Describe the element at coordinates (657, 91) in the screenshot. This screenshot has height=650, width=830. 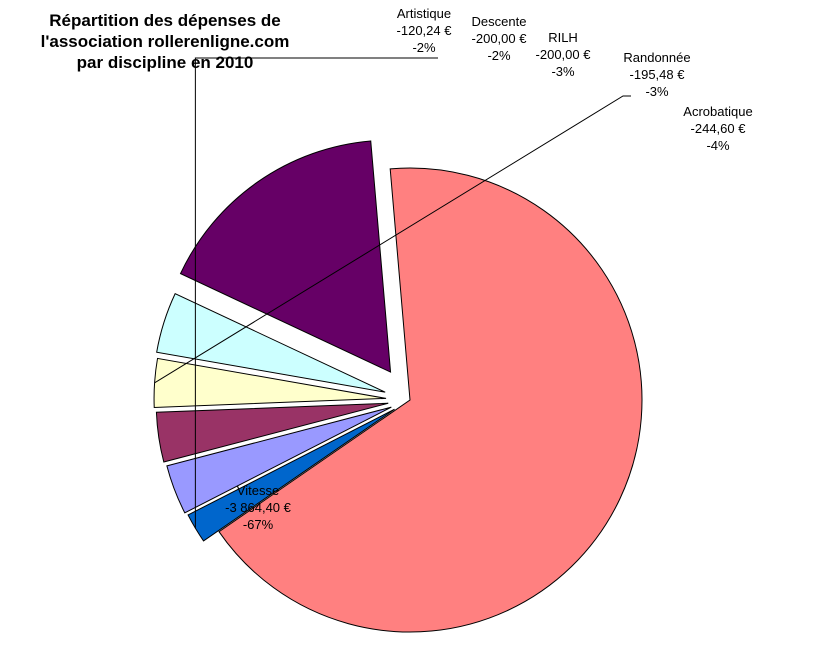
I see `slice-label-randonnee-percent: -3%` at that location.